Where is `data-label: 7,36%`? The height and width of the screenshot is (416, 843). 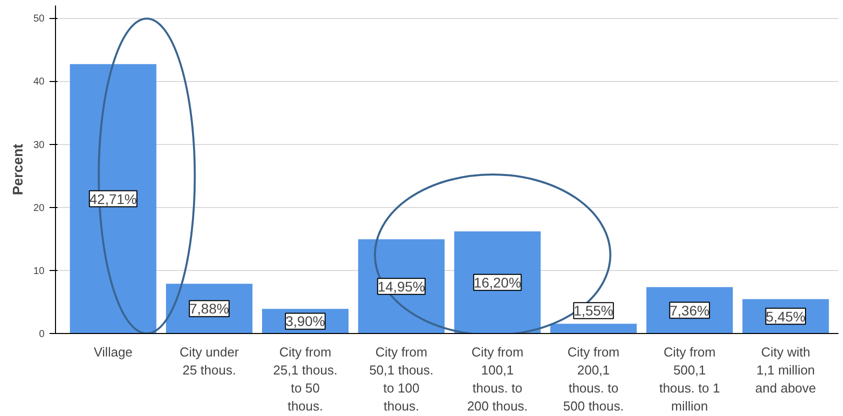
data-label: 7,36% is located at coordinates (690, 310).